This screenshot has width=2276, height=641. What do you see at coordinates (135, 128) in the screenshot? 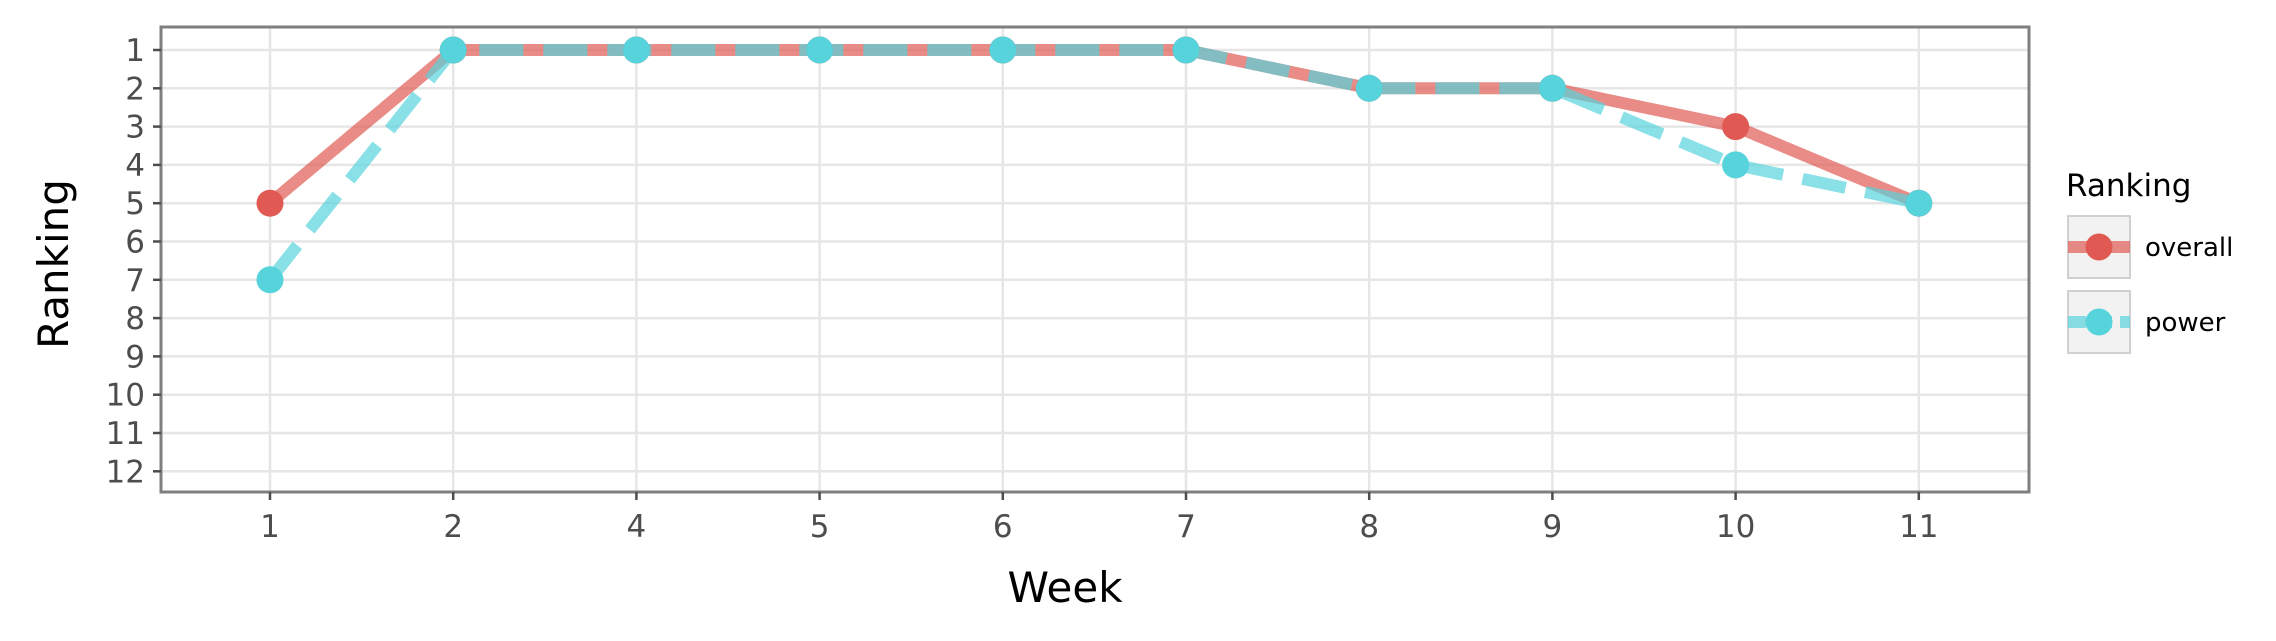
I see `y-tick-label: 3` at bounding box center [135, 128].